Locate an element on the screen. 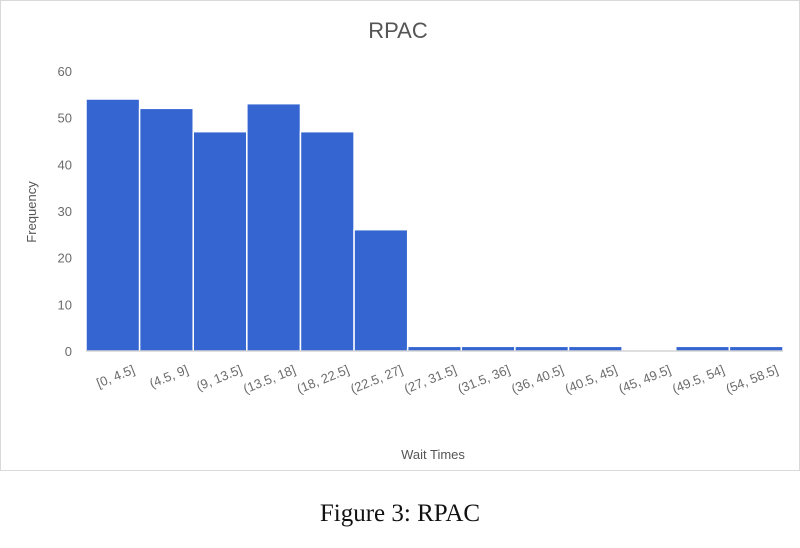 This screenshot has height=548, width=800. x-axis-title: Wait Times is located at coordinates (433, 454).